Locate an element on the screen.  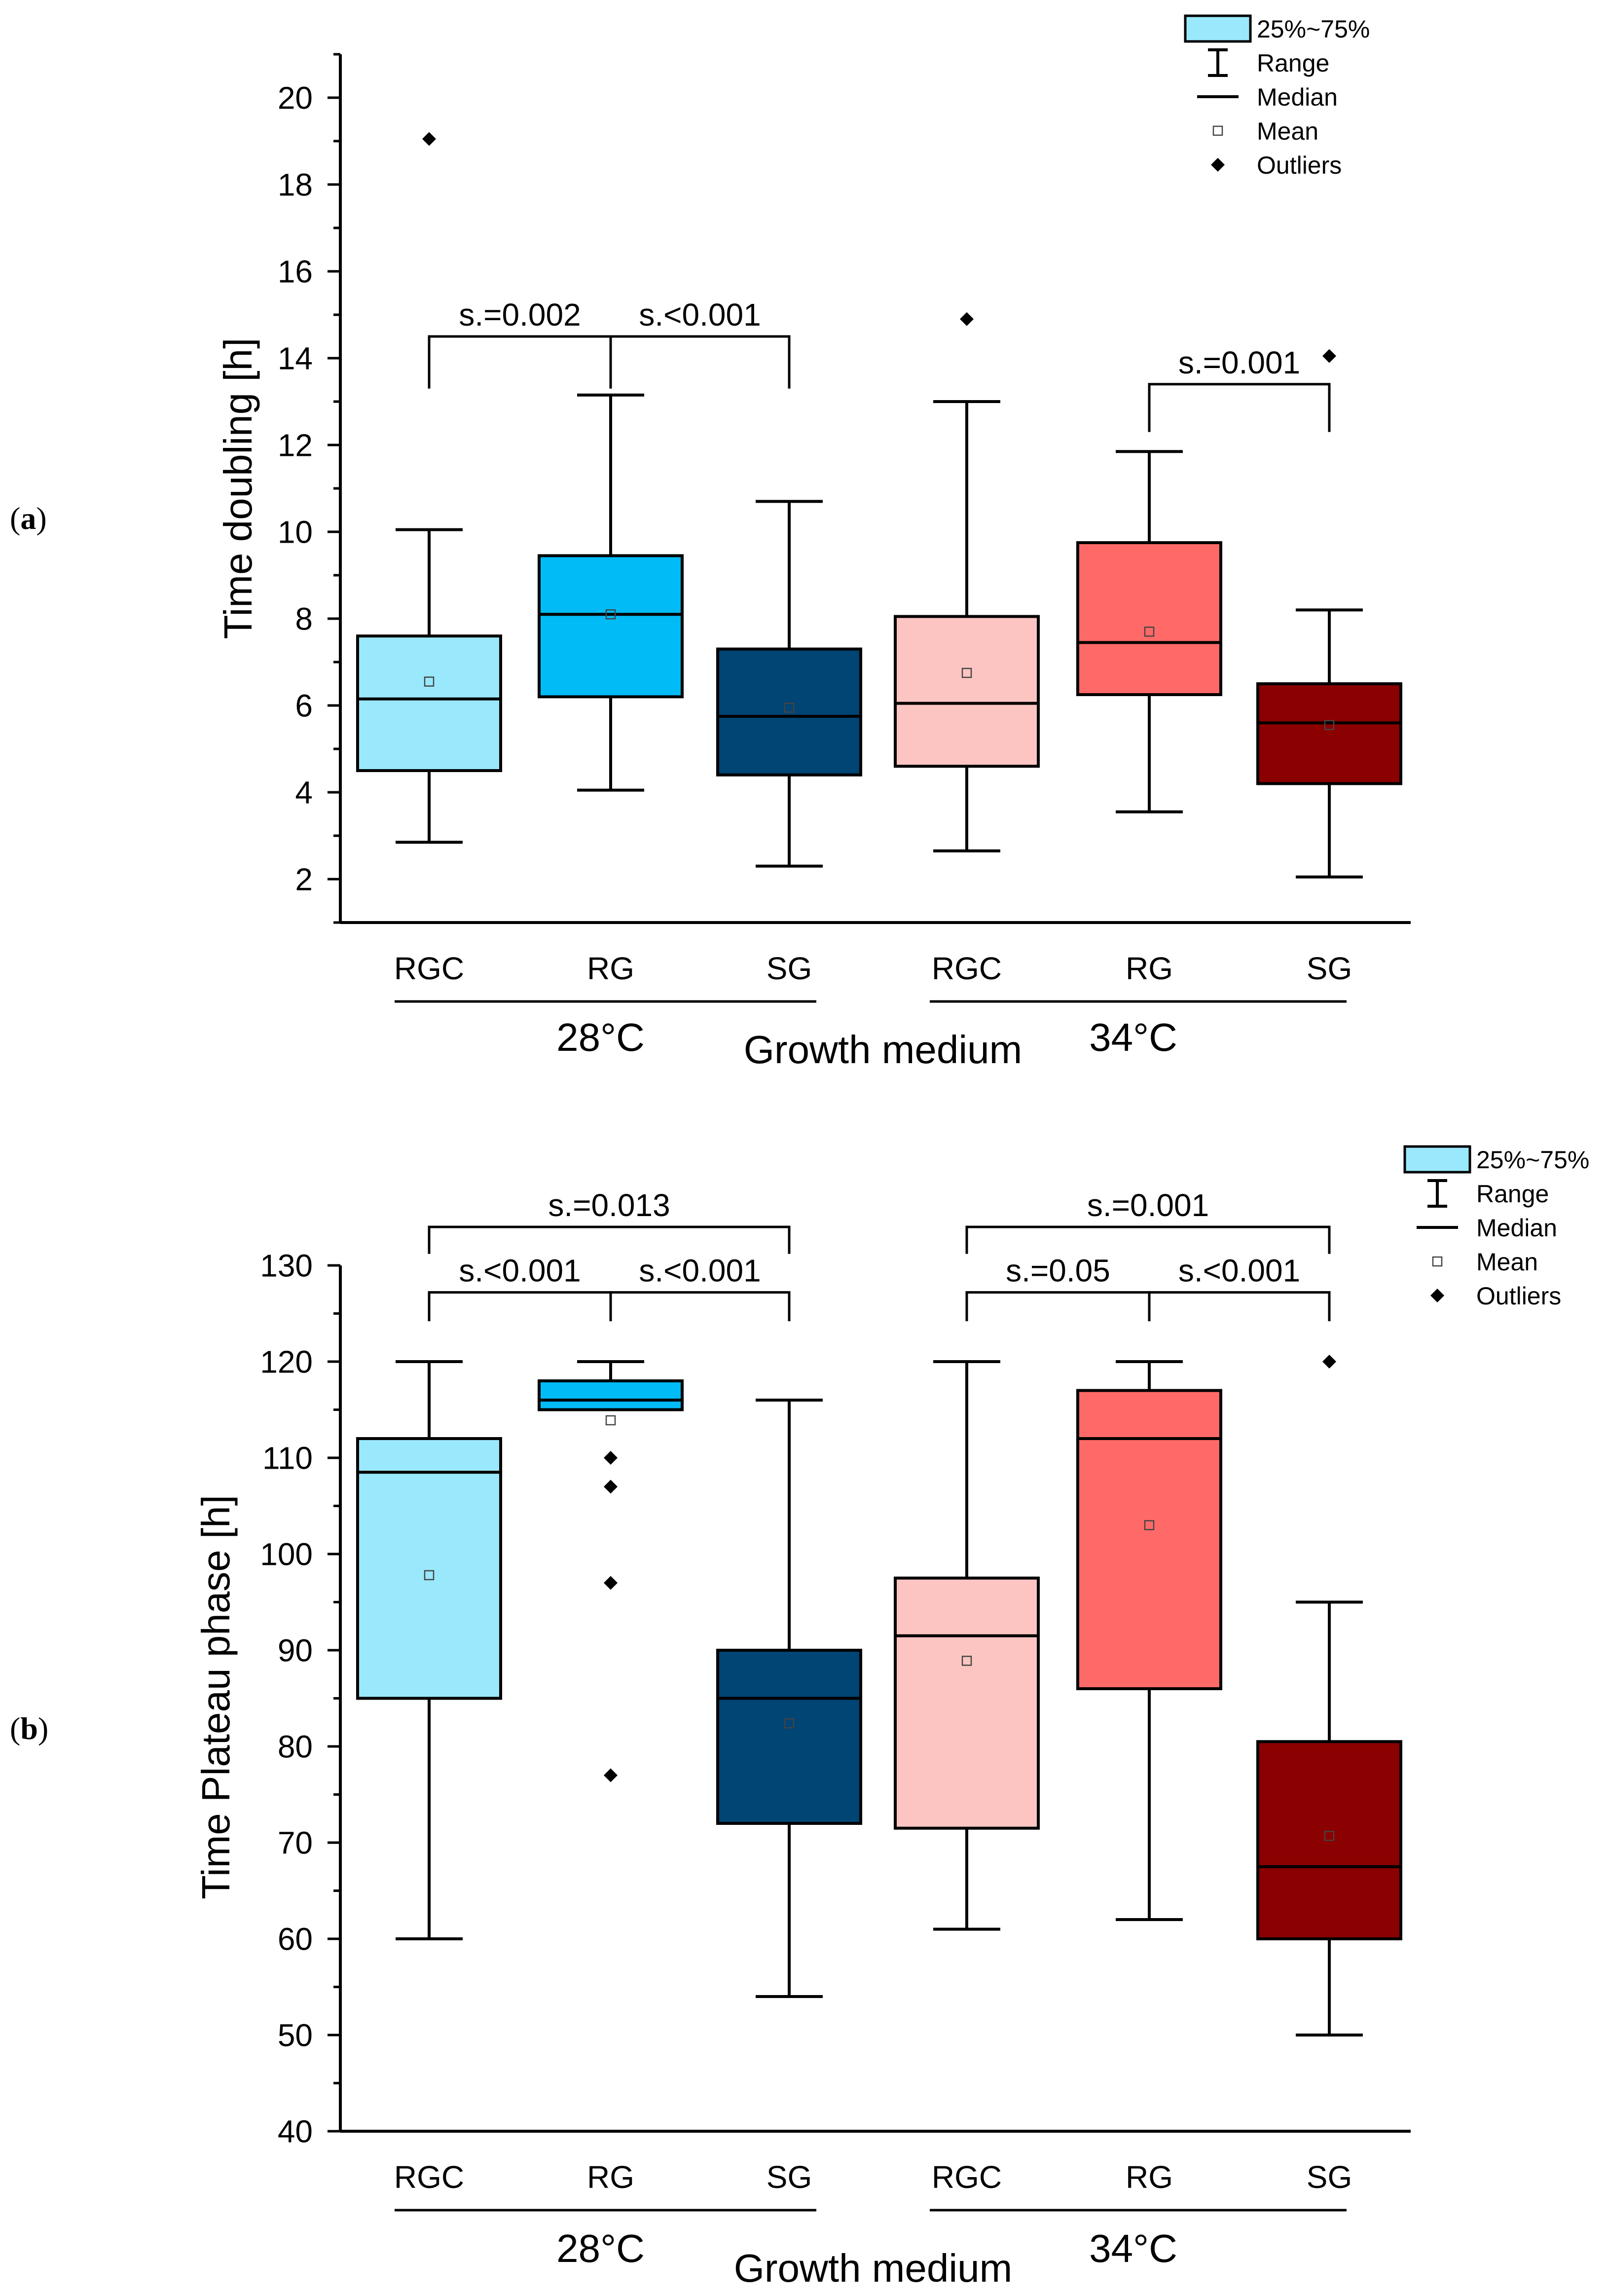
y-tick-label: 70 is located at coordinates (295, 1843).